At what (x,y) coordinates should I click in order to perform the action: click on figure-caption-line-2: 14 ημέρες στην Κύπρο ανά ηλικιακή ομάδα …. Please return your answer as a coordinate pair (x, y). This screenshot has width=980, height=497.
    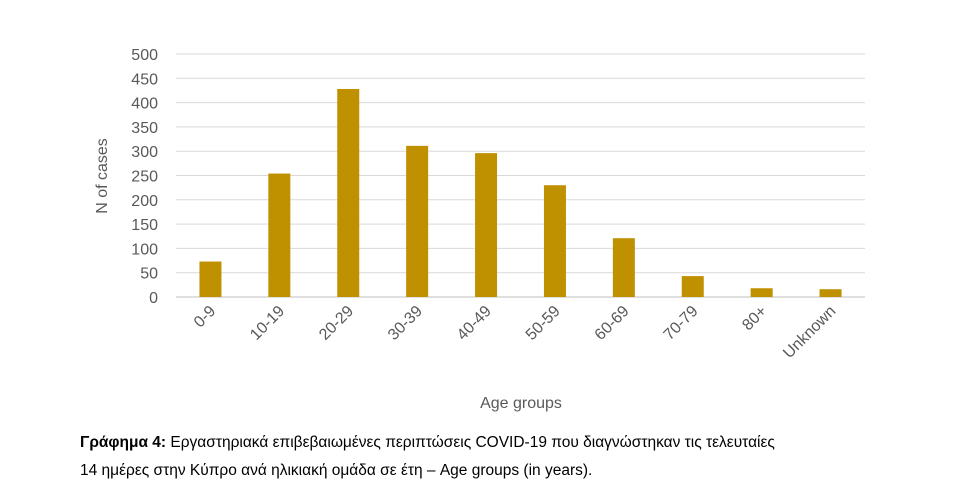
    Looking at the image, I should click on (336, 470).